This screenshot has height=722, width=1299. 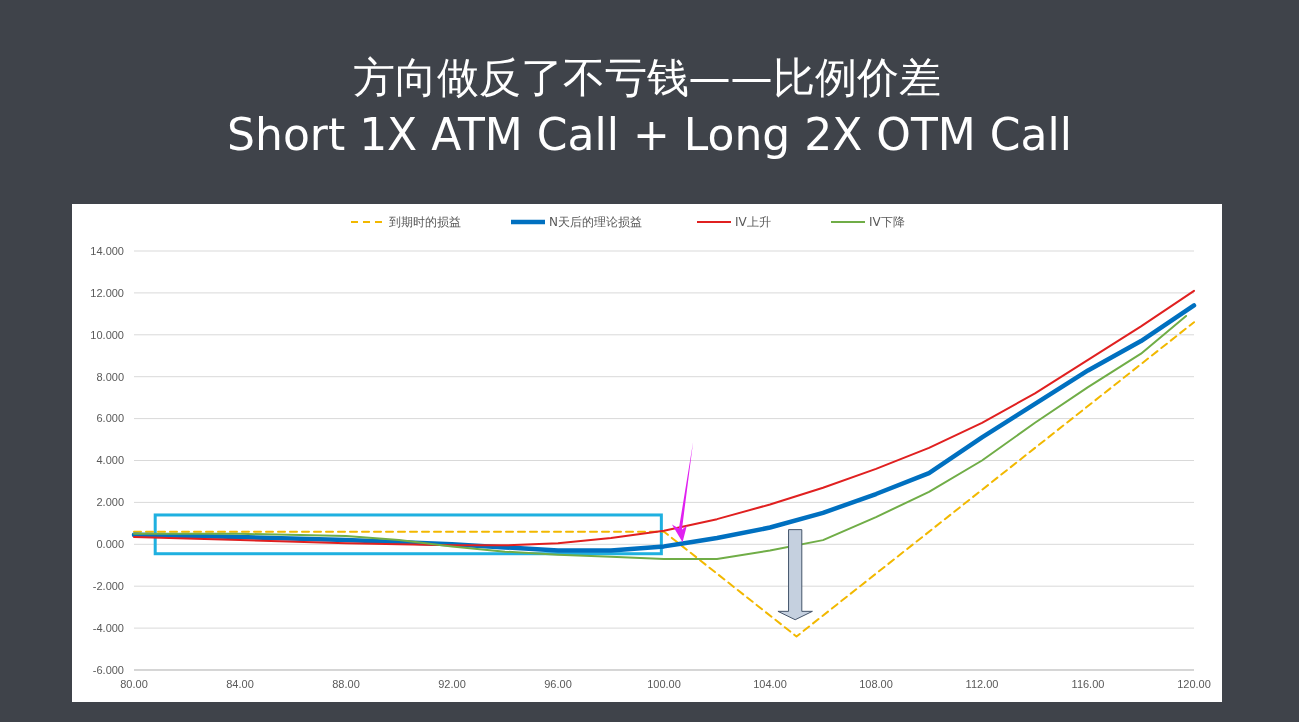 What do you see at coordinates (649, 134) in the screenshot?
I see `chart-subtitle: Short 1X ATM Call + Long 2X OTM Call` at bounding box center [649, 134].